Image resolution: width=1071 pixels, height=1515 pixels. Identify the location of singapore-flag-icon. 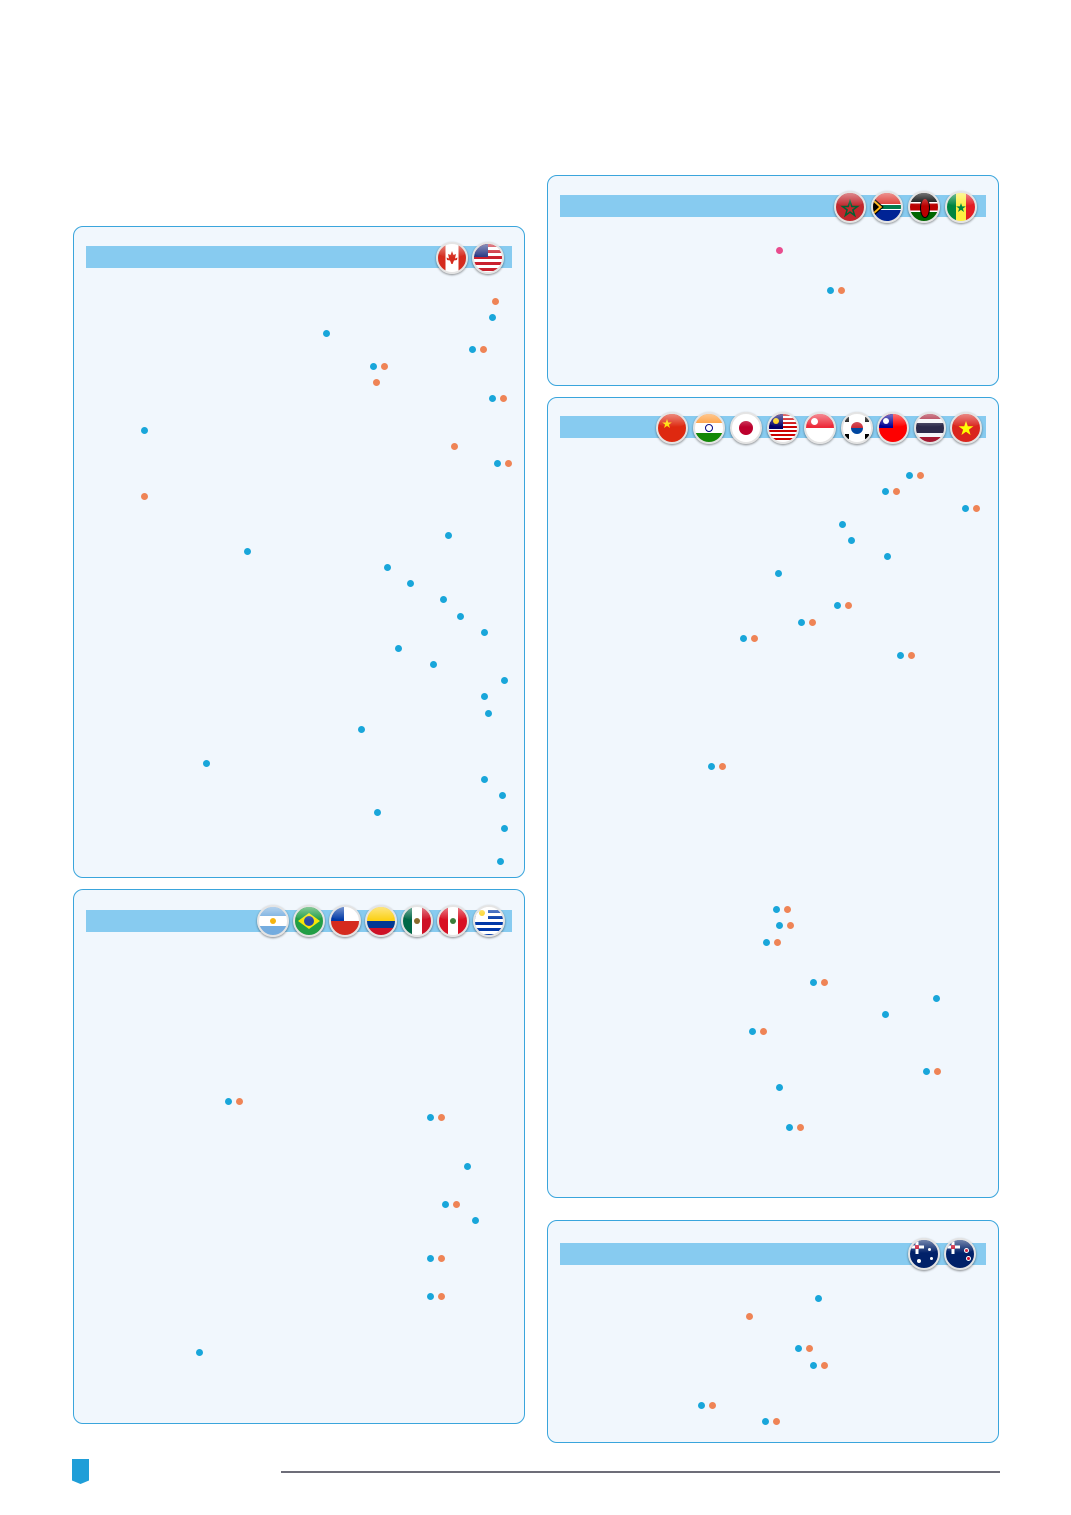
(820, 428).